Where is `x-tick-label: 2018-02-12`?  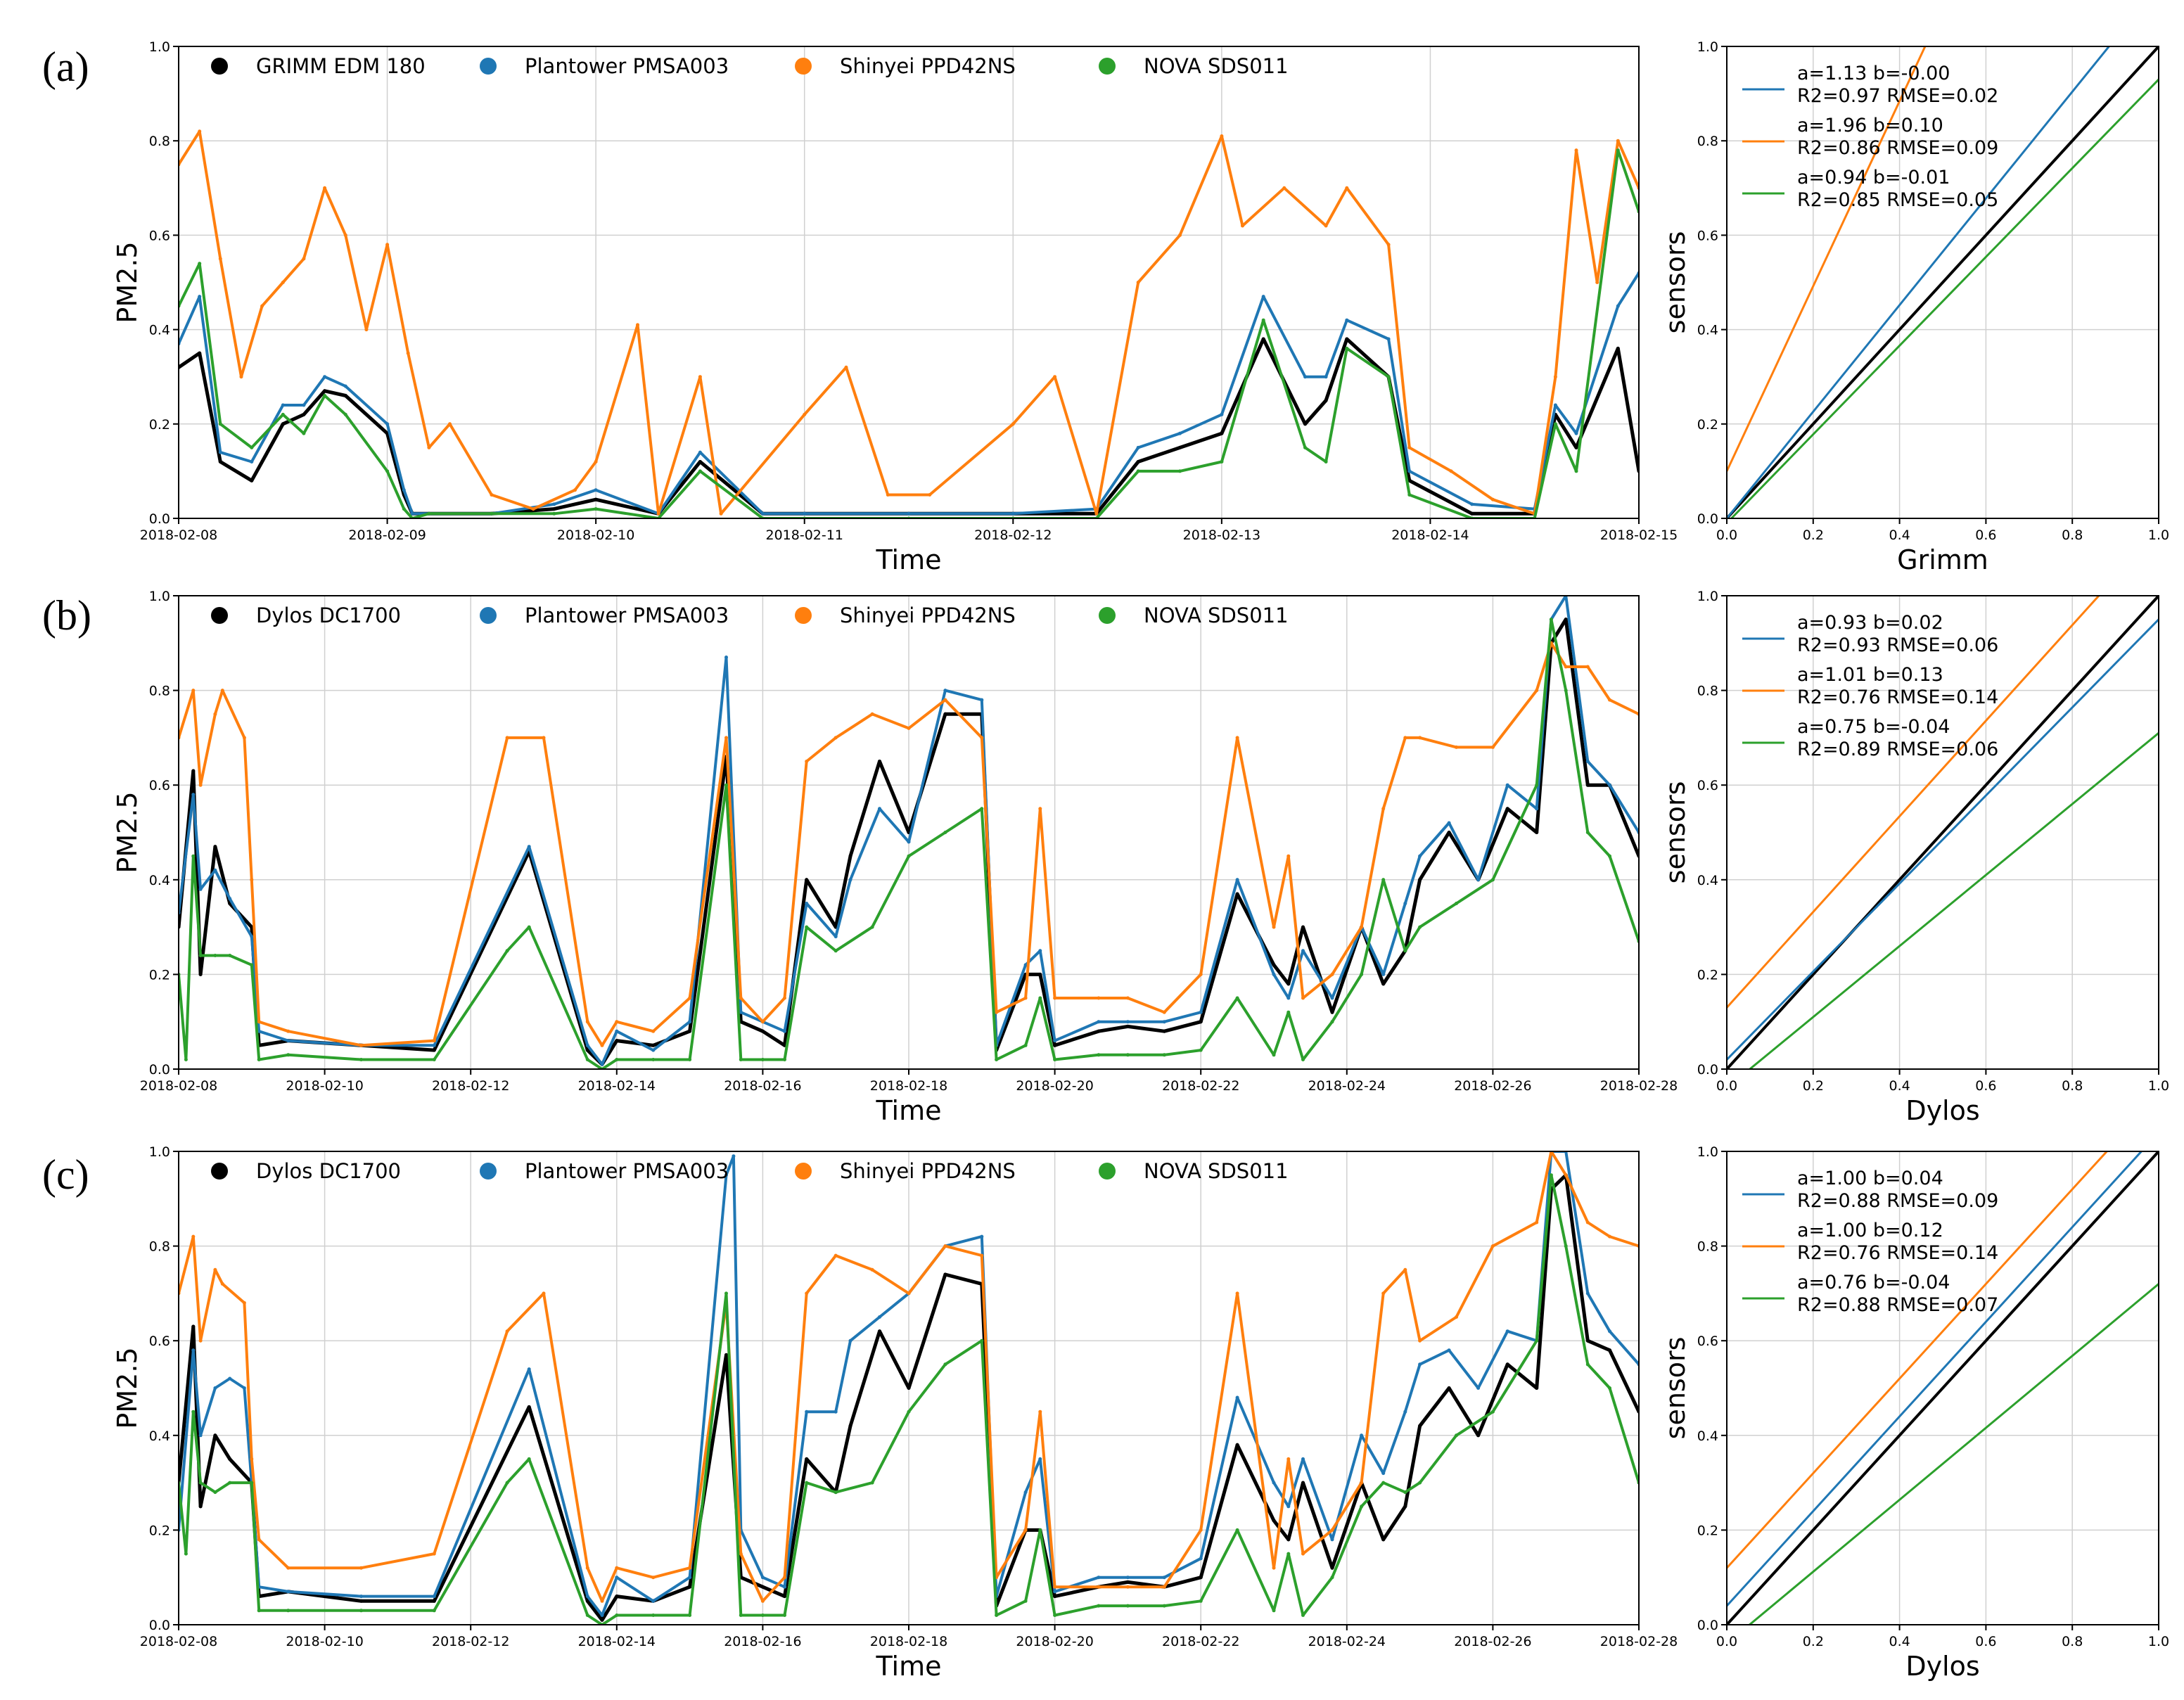
x-tick-label: 2018-02-12 is located at coordinates (1013, 535).